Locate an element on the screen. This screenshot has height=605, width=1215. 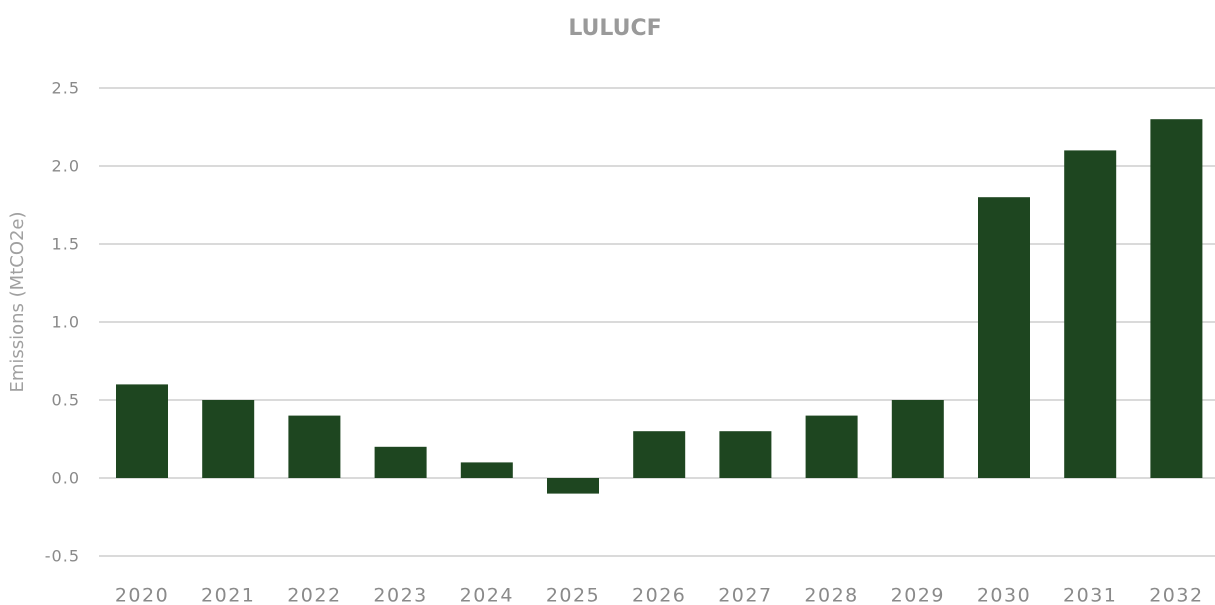
y-tick-label: -0.5 is located at coordinates (62, 556).